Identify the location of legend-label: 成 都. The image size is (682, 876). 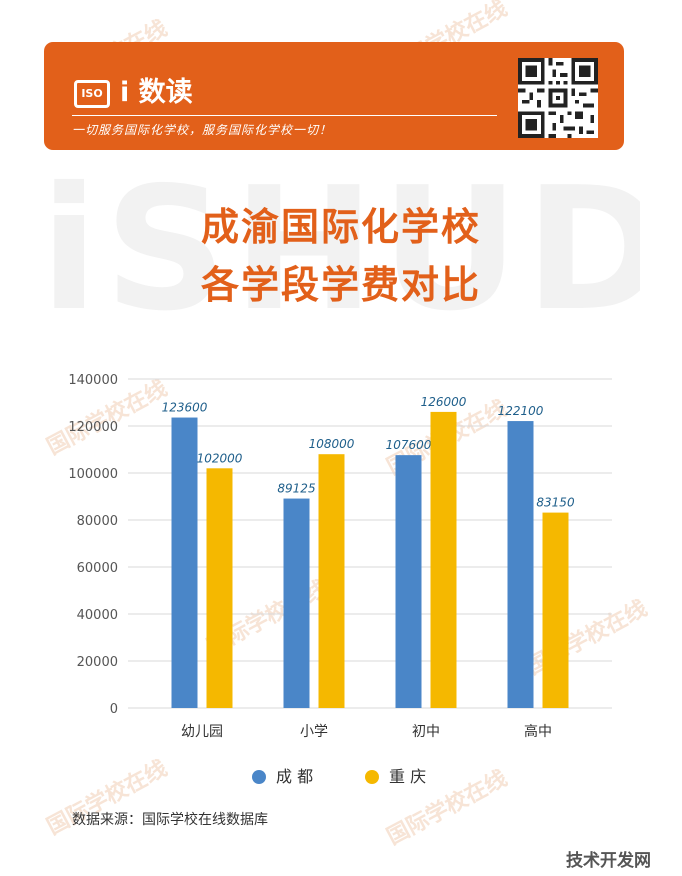
(295, 776).